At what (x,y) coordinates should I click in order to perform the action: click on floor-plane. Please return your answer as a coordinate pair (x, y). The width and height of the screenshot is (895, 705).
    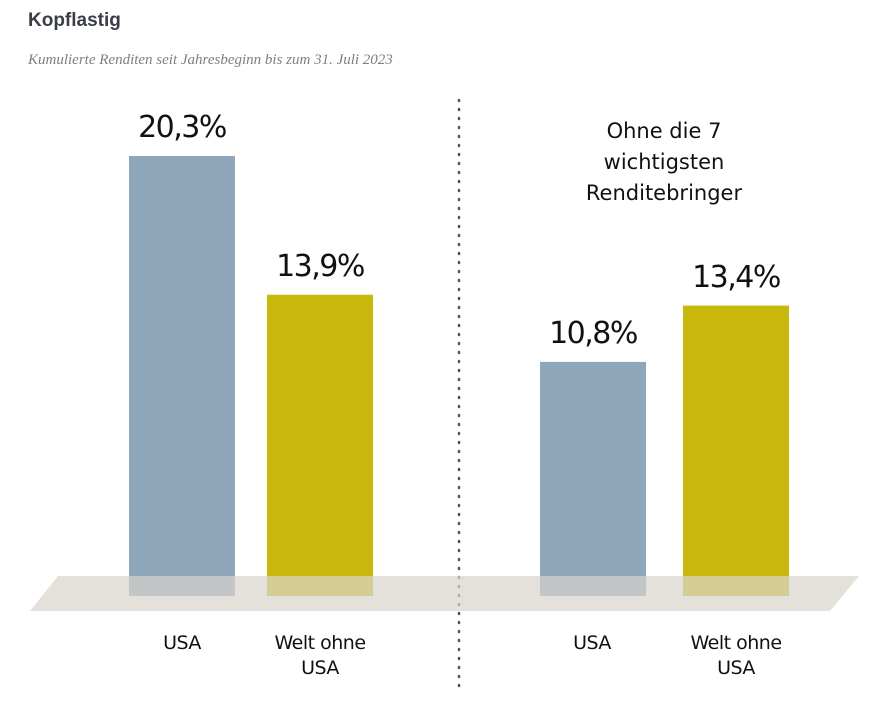
    Looking at the image, I should click on (444, 593).